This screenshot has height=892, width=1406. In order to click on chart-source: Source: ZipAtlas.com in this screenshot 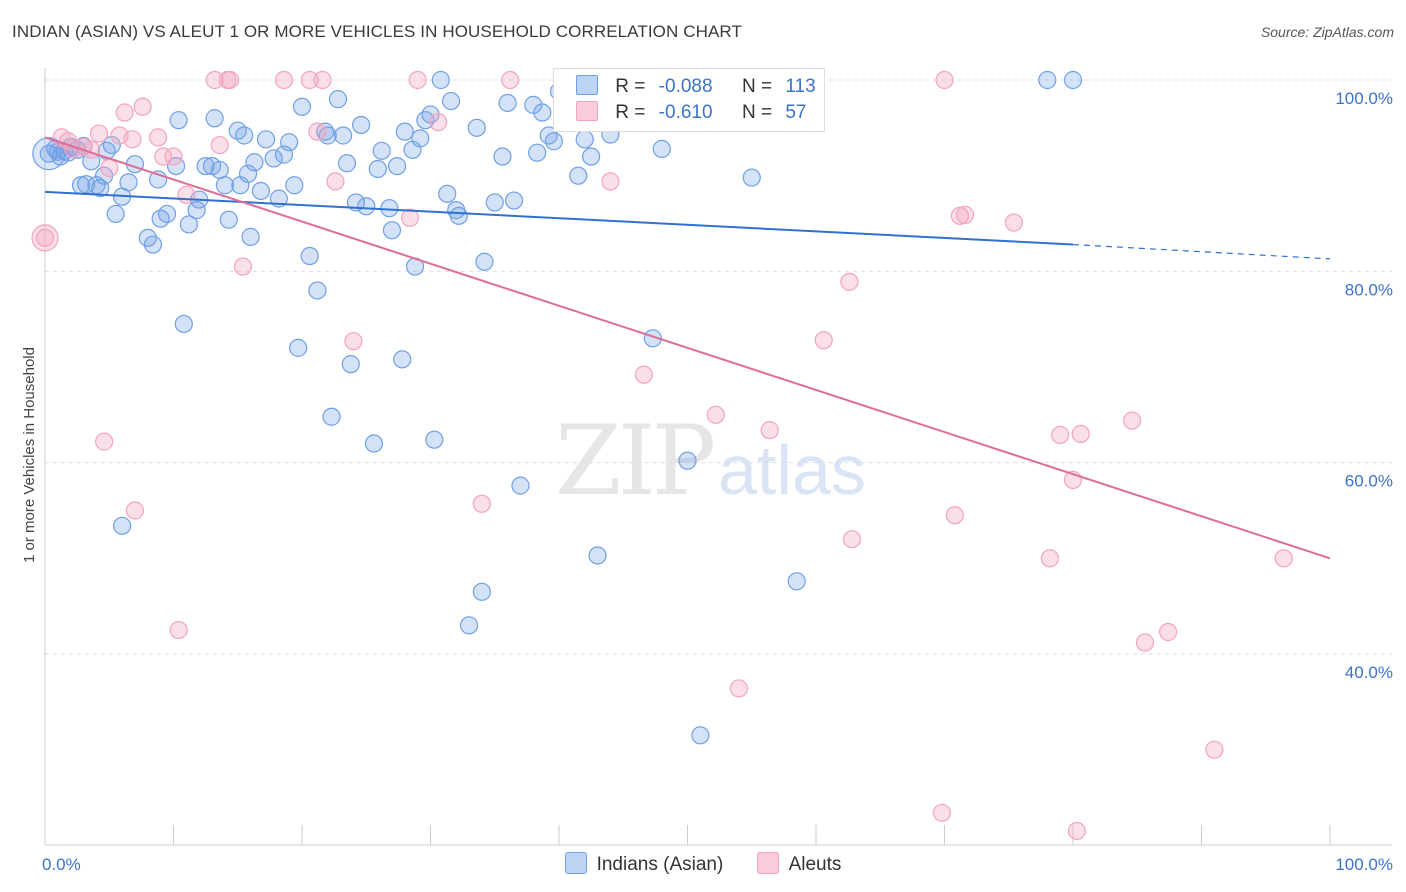, I will do `click(1327, 32)`.